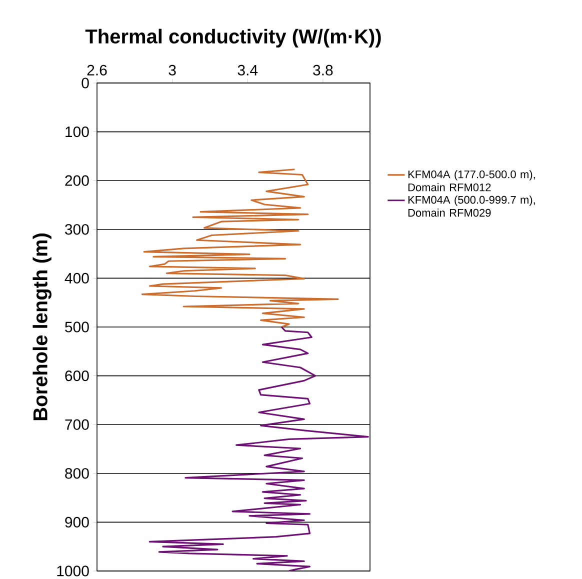  I want to click on y-tick-label: 400, so click(76, 278).